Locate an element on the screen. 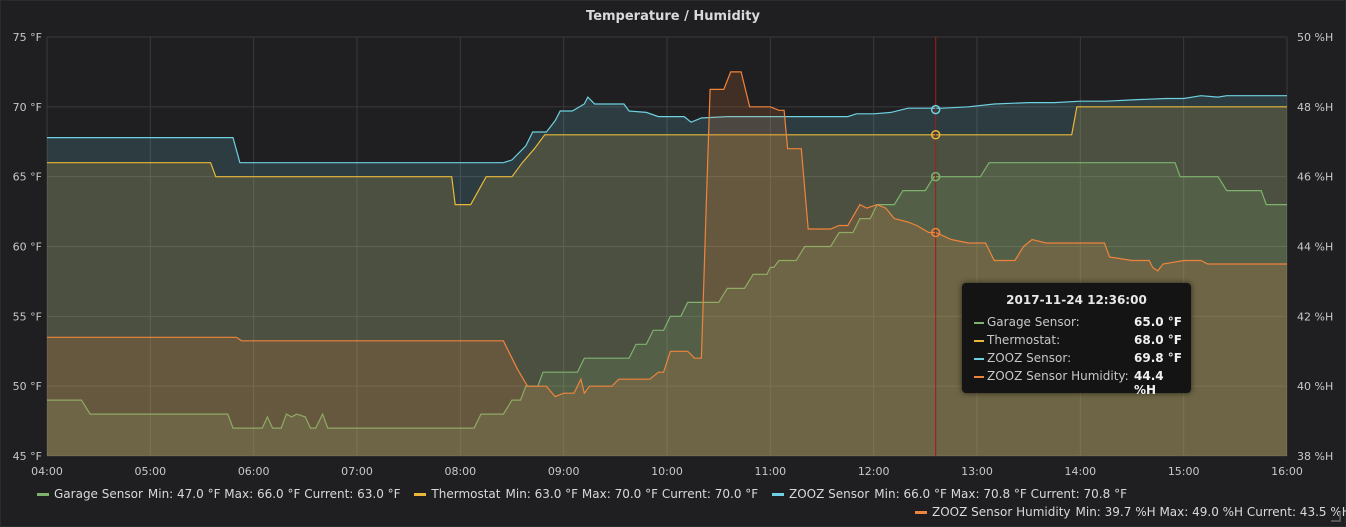  tooltip-row-thermostat: Thermostat: 68.0 °F is located at coordinates (1079, 341).